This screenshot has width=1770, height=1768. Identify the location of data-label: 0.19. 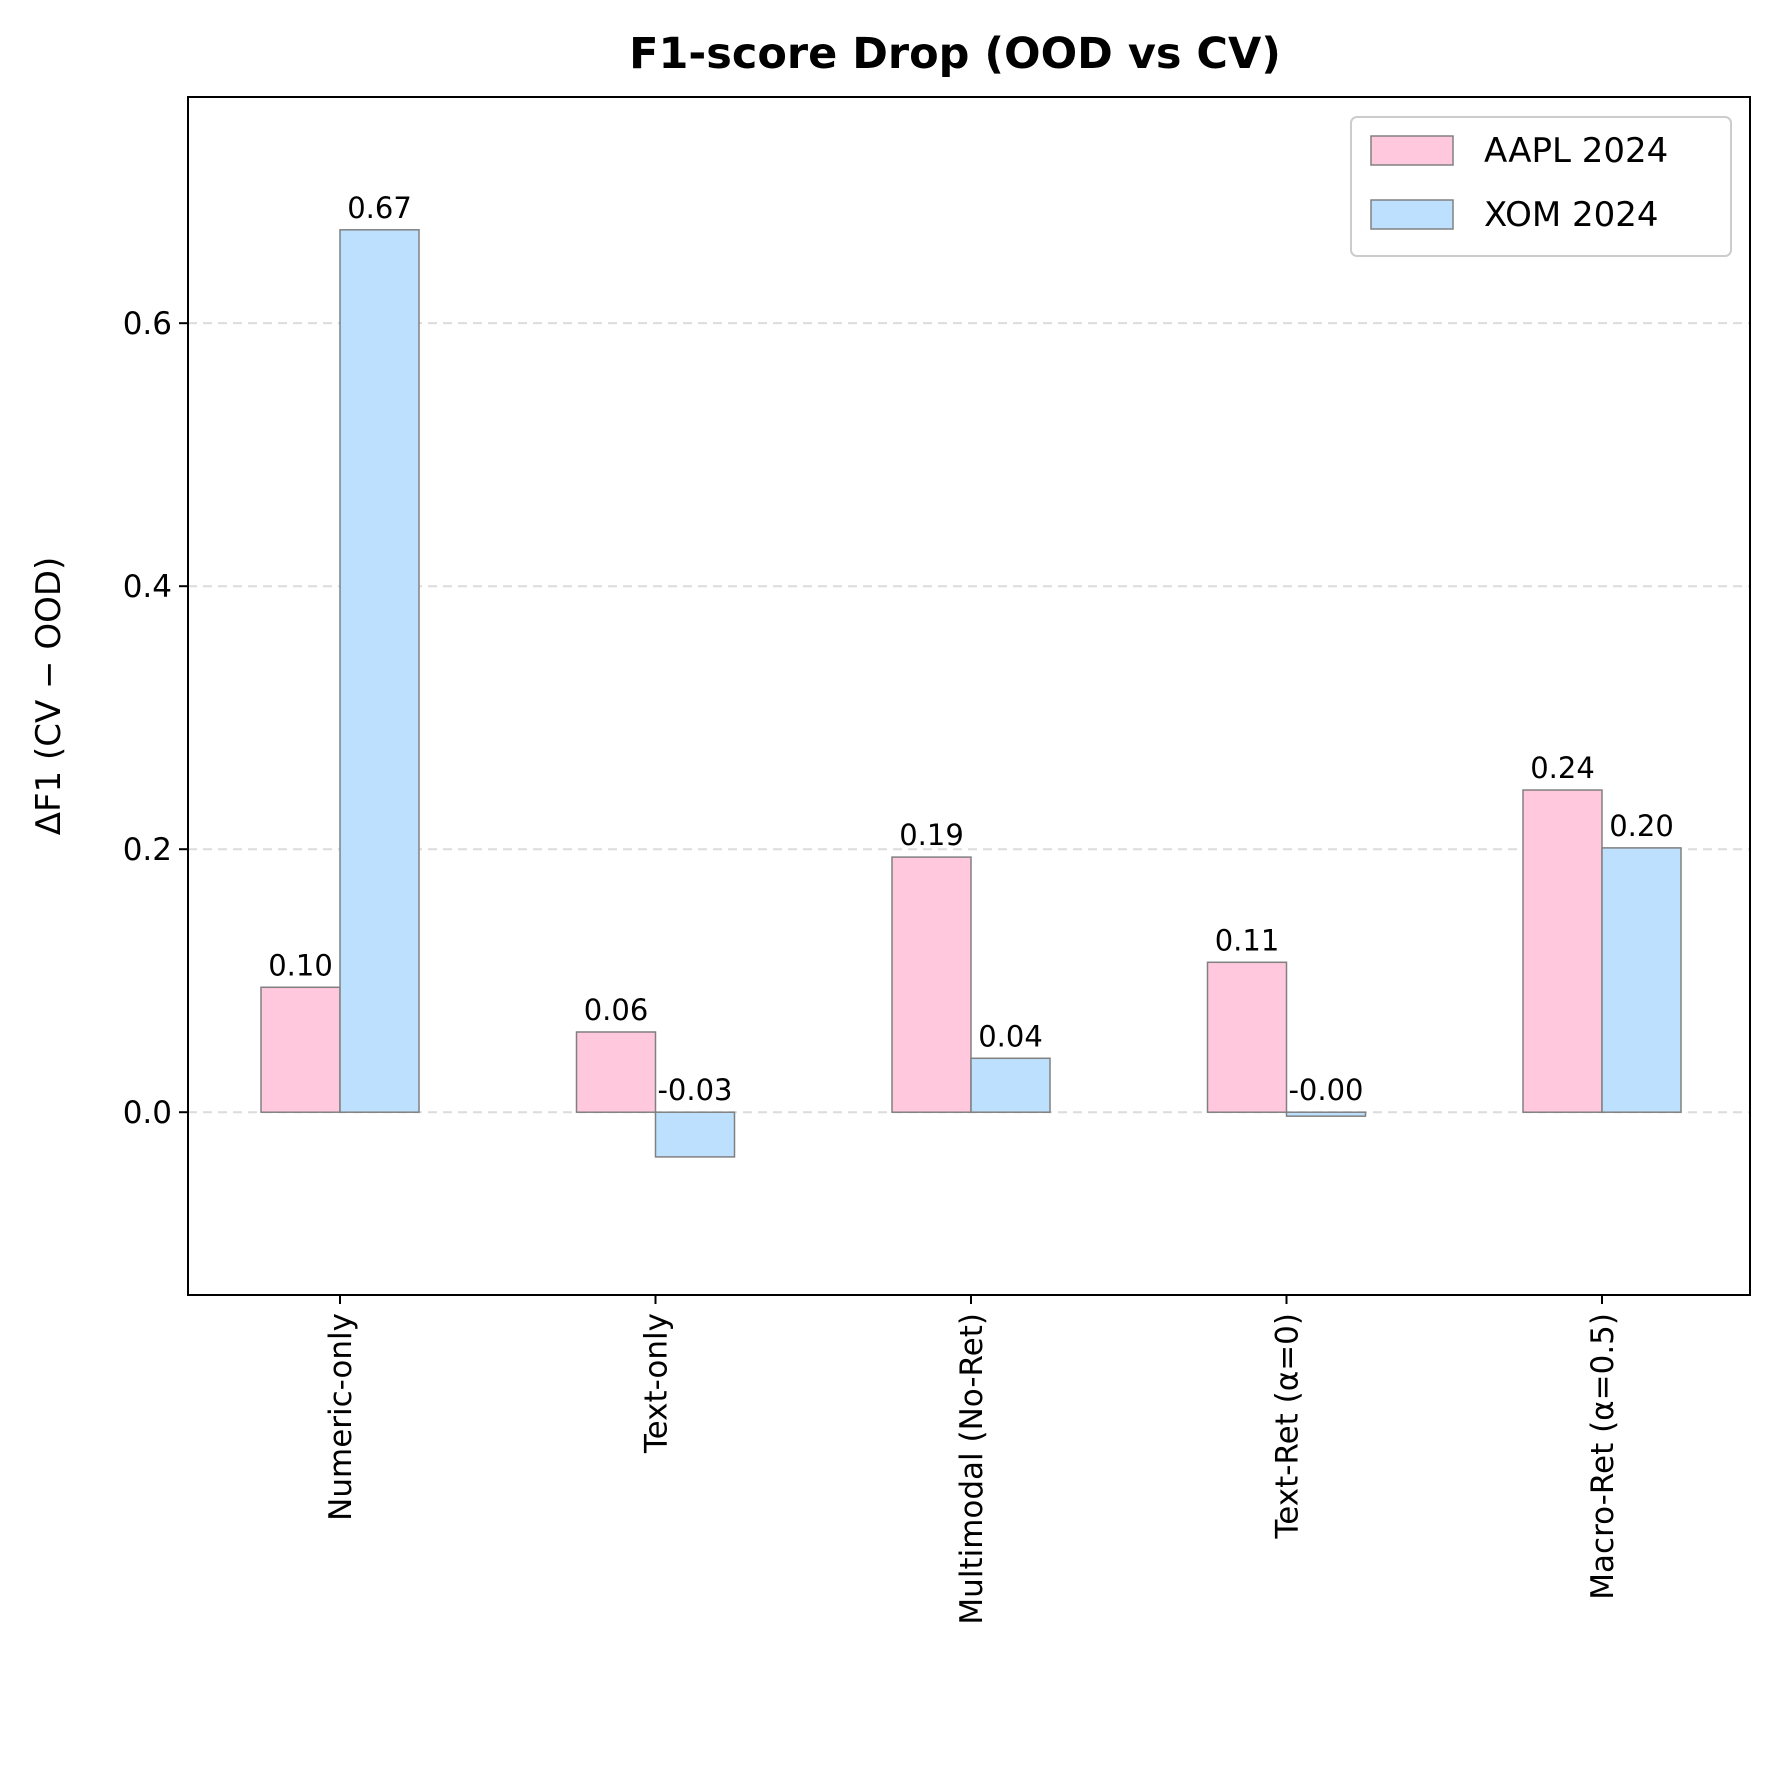
(931, 835).